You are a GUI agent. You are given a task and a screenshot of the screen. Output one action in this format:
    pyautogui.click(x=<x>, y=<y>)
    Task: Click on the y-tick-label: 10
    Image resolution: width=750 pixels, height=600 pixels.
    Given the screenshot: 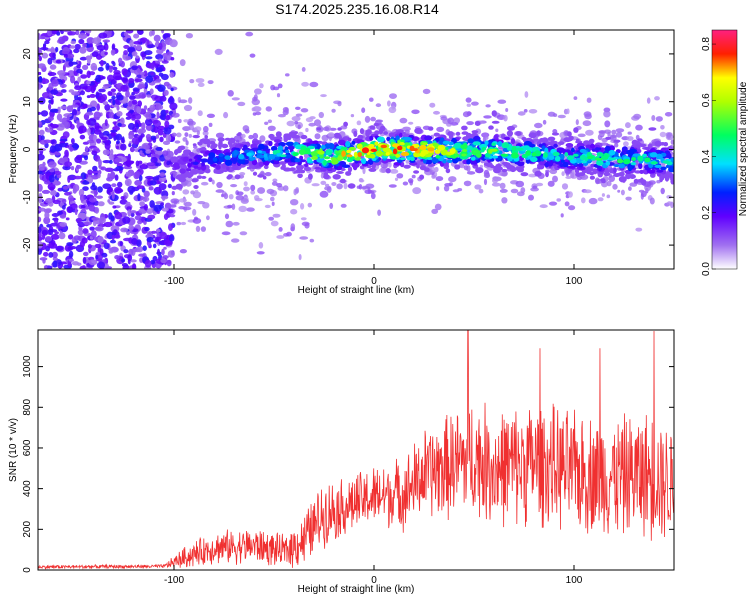 What is the action you would take?
    pyautogui.click(x=27, y=102)
    